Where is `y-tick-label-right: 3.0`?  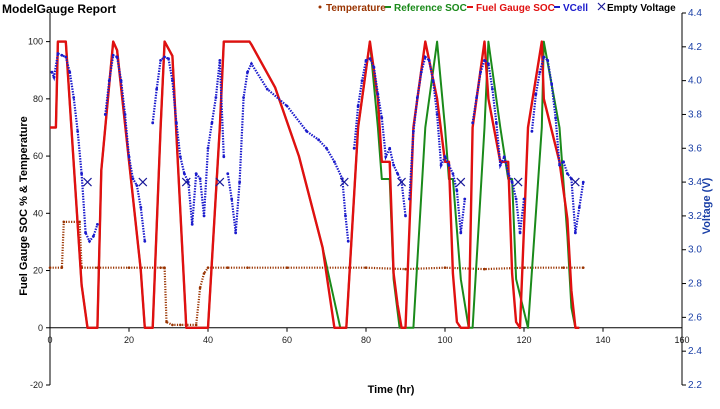 y-tick-label-right: 3.0 is located at coordinates (695, 250).